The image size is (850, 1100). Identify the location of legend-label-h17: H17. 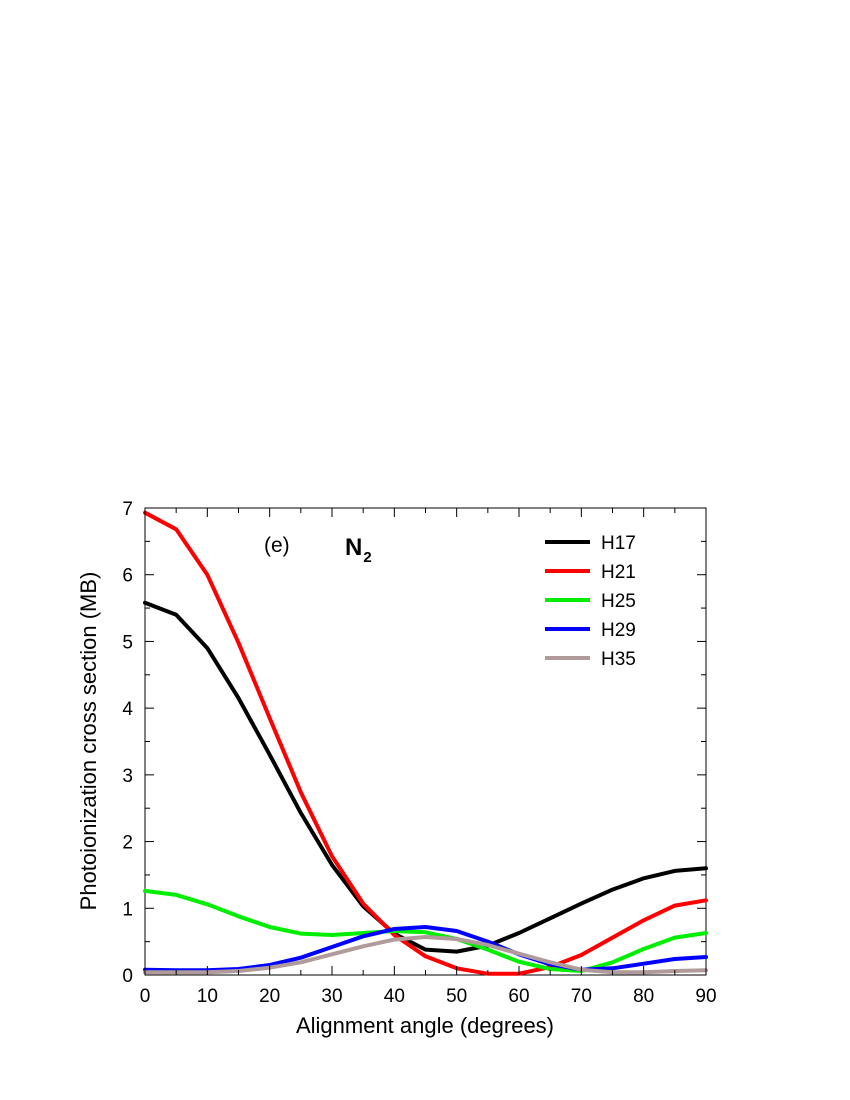
(618, 543).